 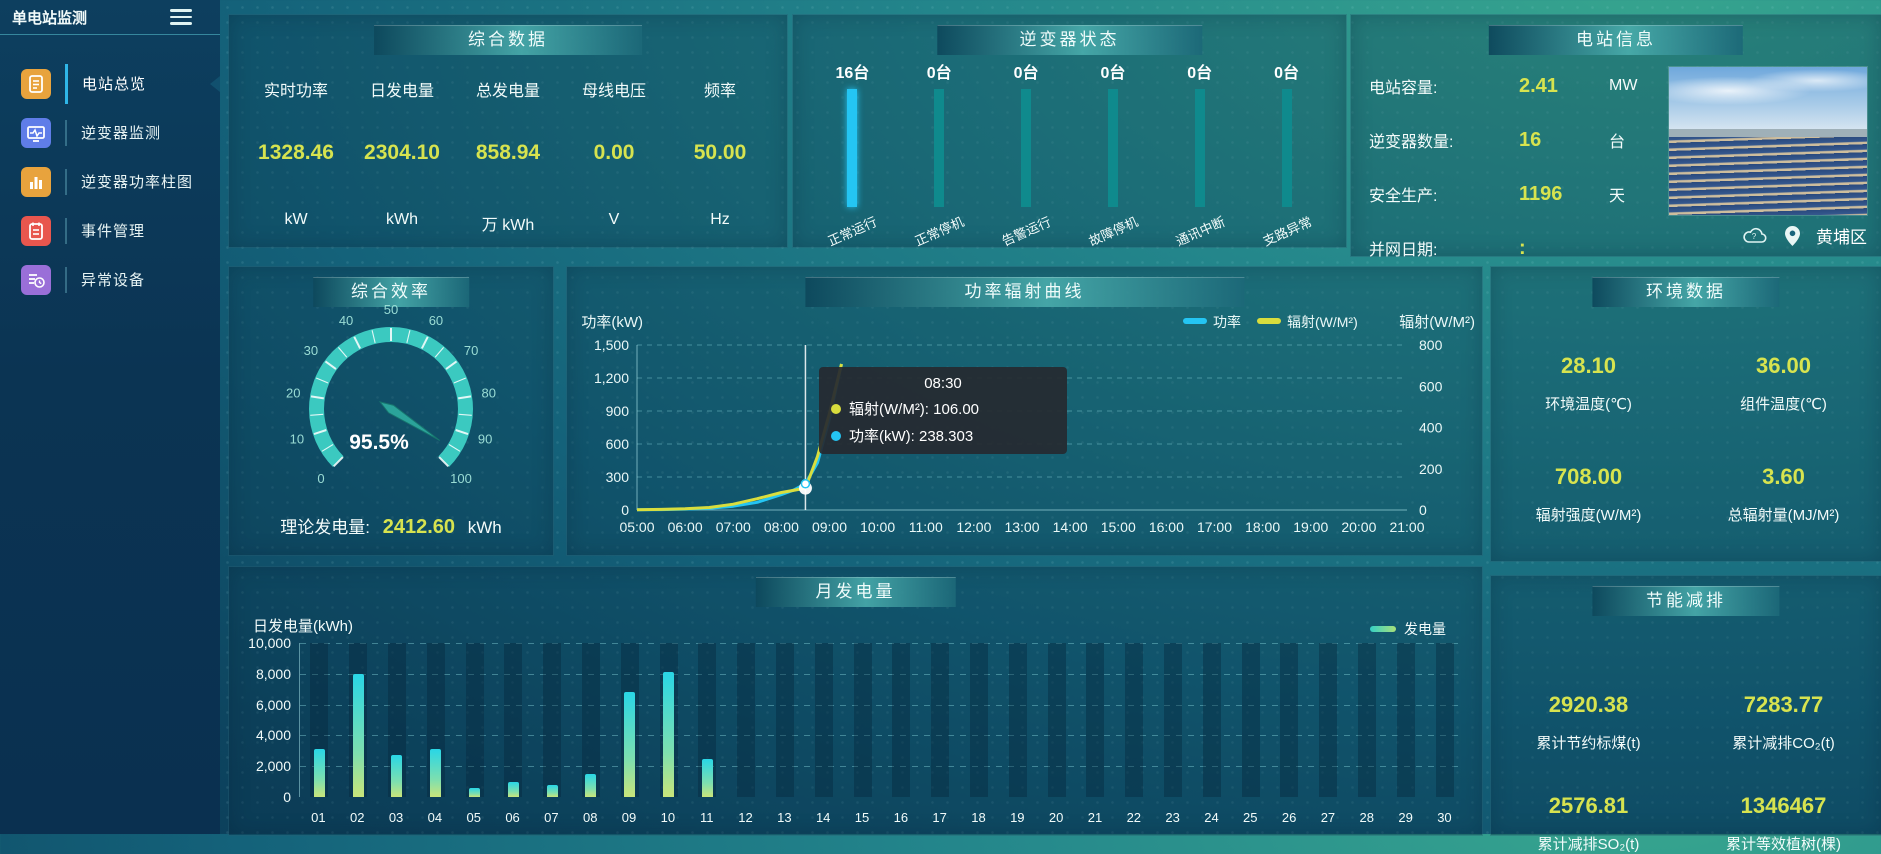 I want to click on right-tick-label: 600, so click(x=1431, y=386).